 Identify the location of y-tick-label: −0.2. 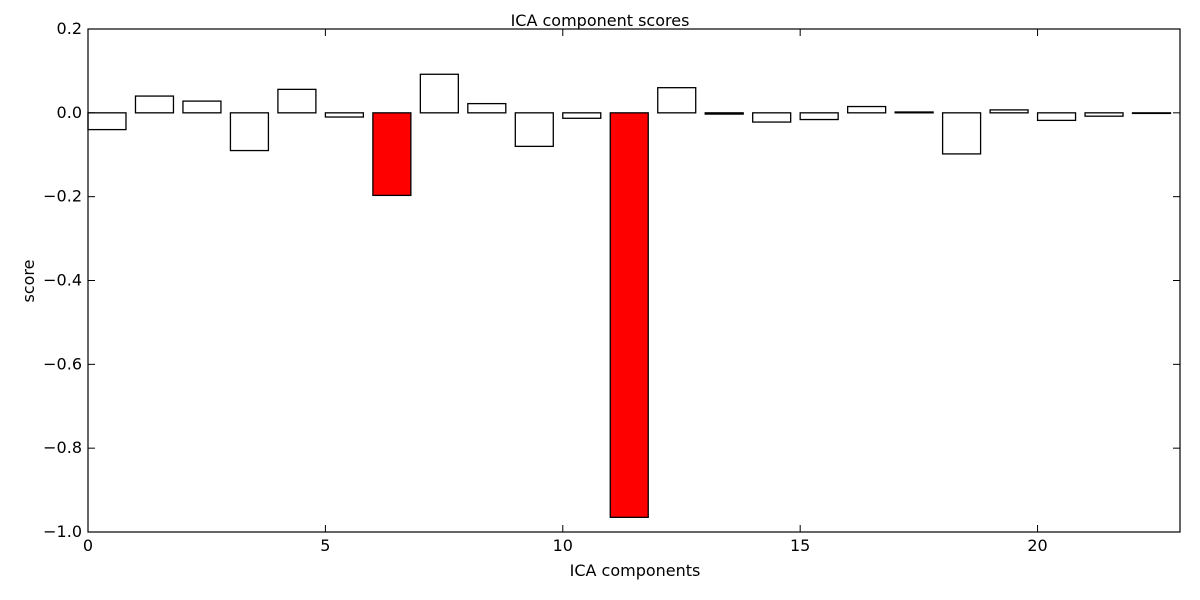
(62, 196).